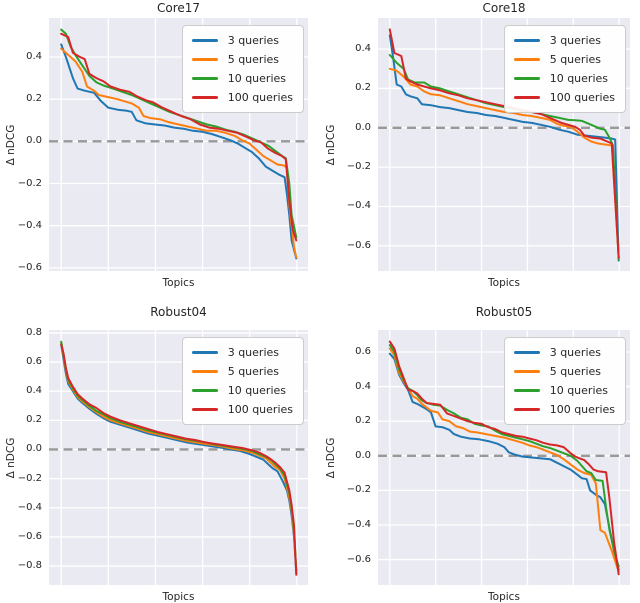 This screenshot has height=603, width=640. I want to click on chart-title: Core17, so click(178, 8).